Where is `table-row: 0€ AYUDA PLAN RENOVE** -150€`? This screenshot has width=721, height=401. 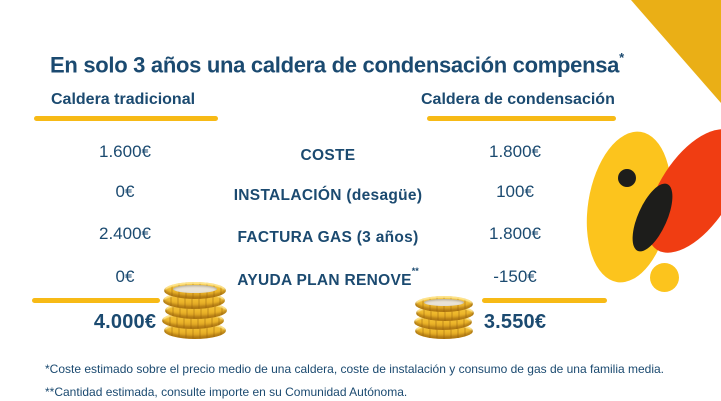 table-row: 0€ AYUDA PLAN RENOVE** -150€ is located at coordinates (360, 278).